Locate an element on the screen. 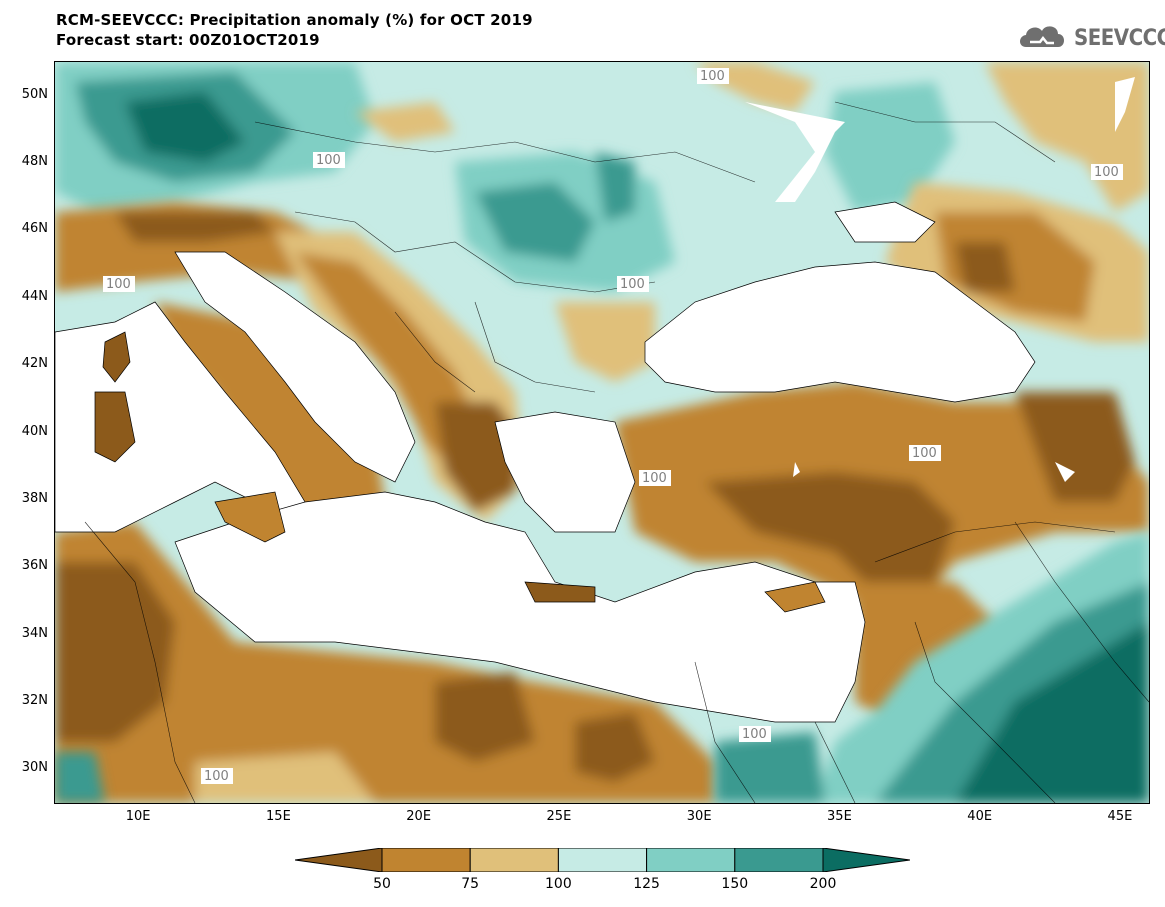 Image resolution: width=1165 pixels, height=907 pixels. colorbar-segment-low is located at coordinates (339, 860).